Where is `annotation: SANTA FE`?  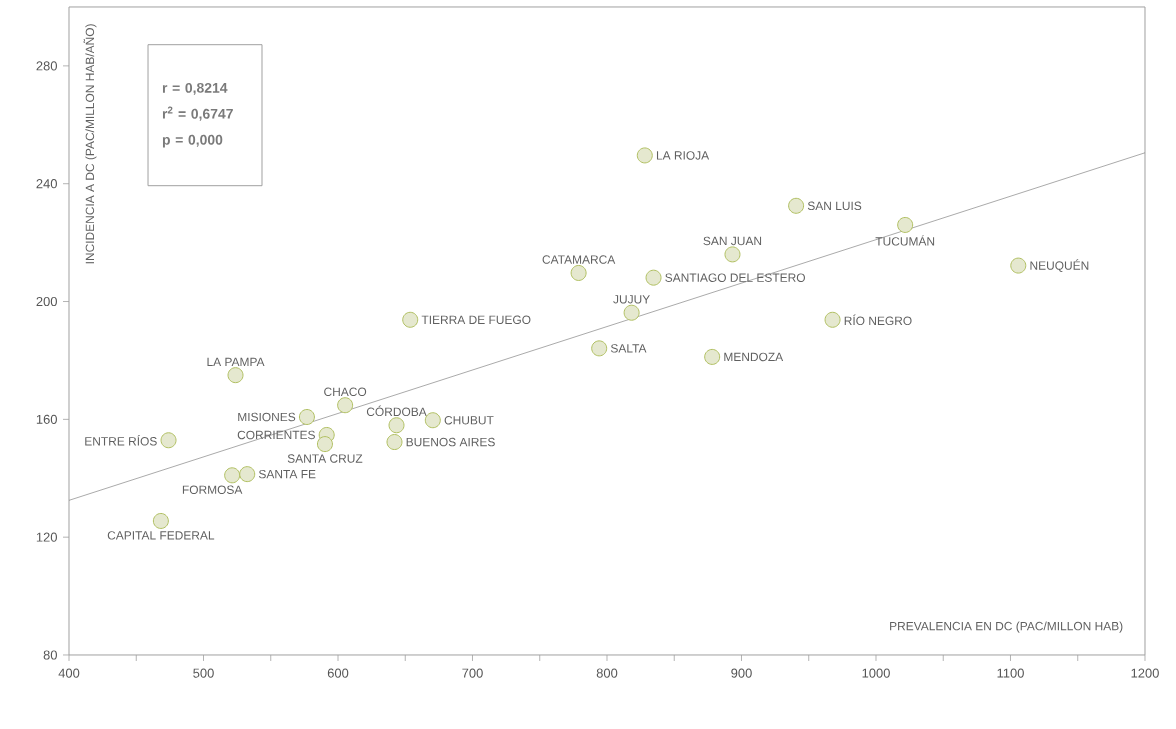
annotation: SANTA FE is located at coordinates (287, 474).